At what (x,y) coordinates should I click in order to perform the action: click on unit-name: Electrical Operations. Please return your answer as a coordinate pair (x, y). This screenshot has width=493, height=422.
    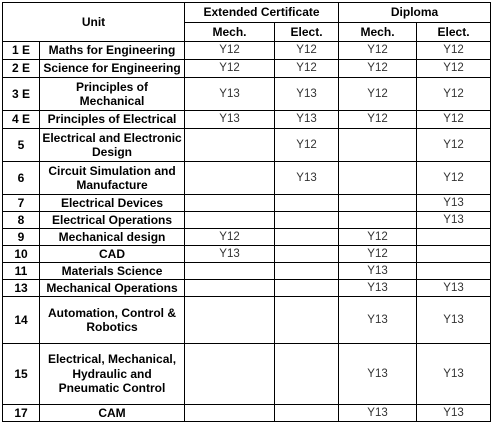
    Looking at the image, I should click on (112, 220).